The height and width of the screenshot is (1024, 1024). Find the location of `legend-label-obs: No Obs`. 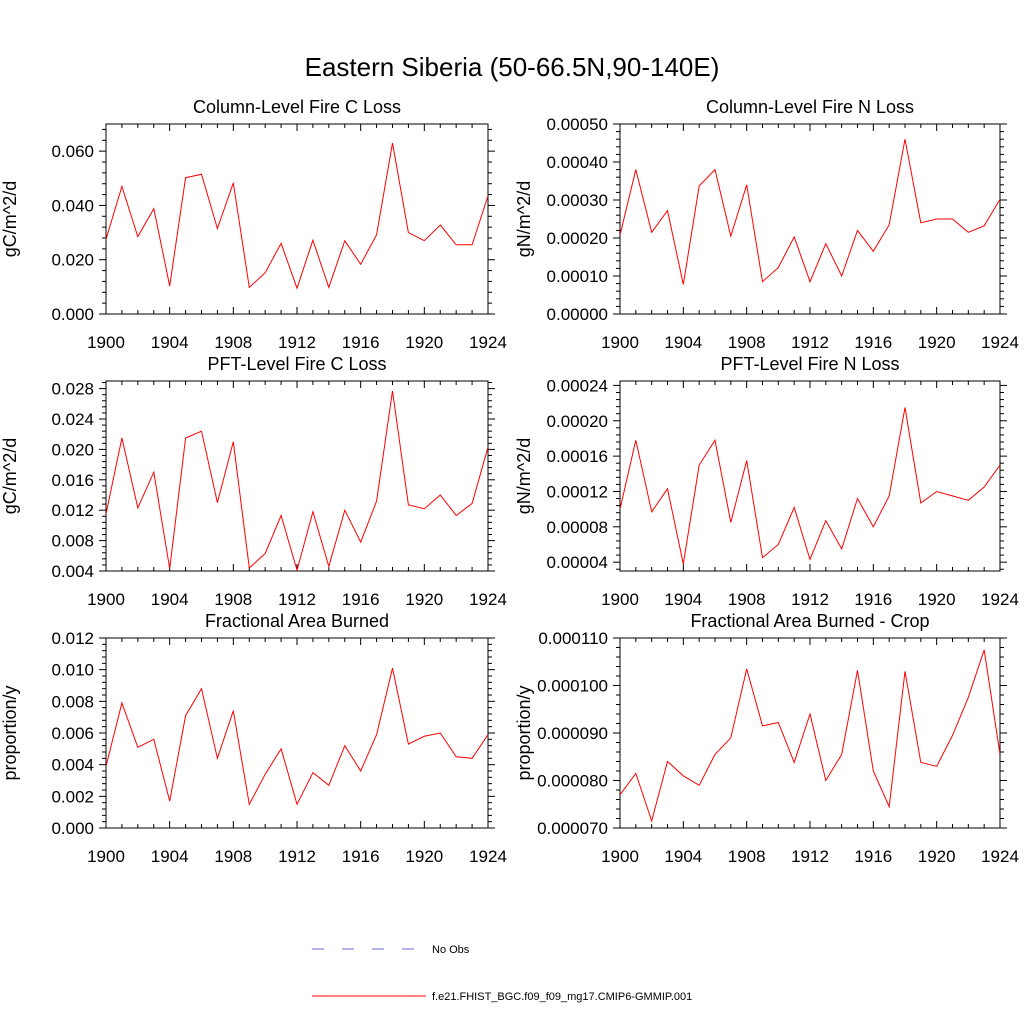

legend-label-obs: No Obs is located at coordinates (451, 950).